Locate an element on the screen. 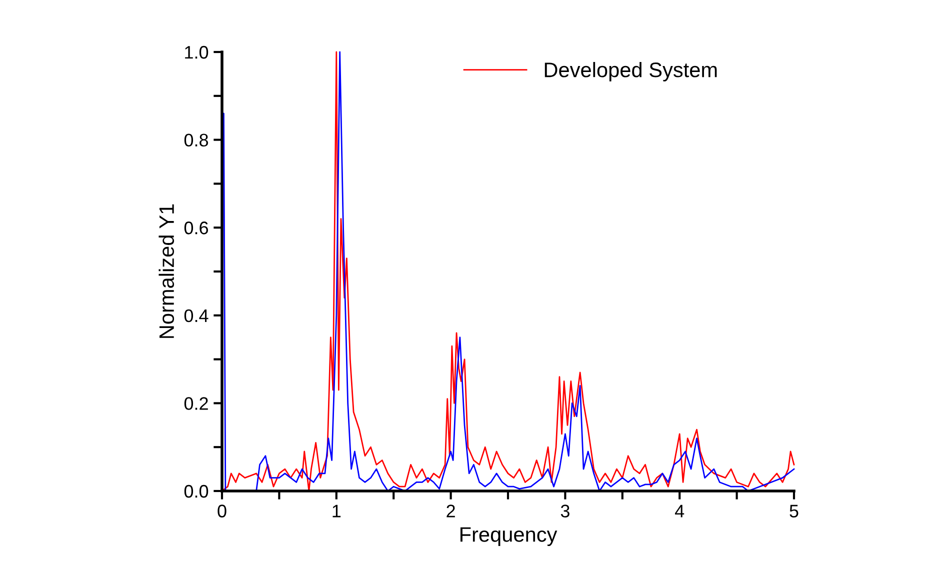  x-tick-label: 0 is located at coordinates (222, 511).